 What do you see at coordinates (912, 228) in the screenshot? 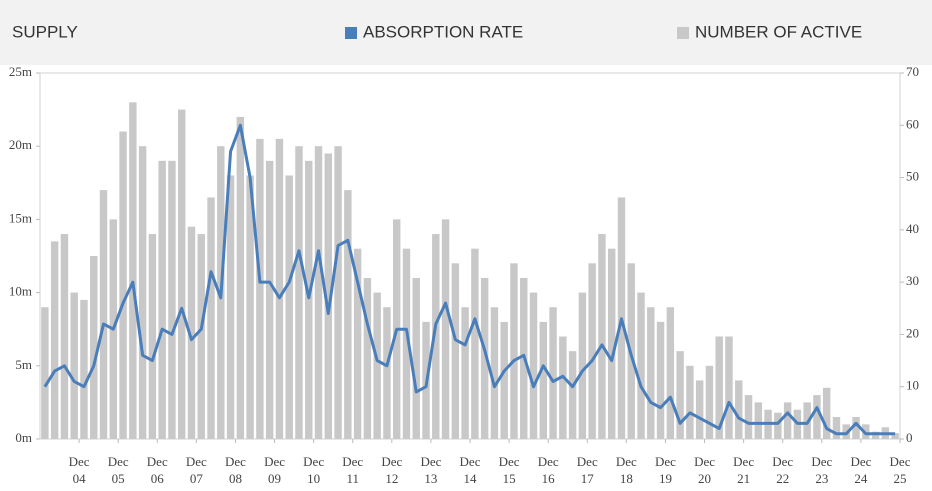
I see `y2-tick-label: 40` at bounding box center [912, 228].